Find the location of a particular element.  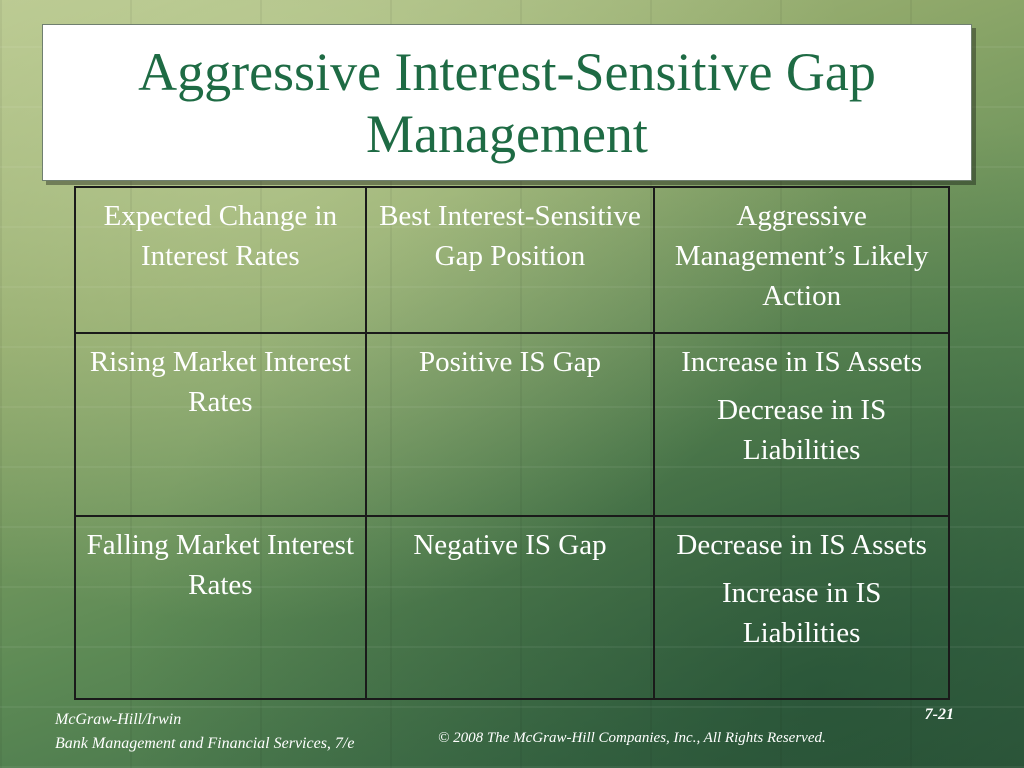

action-item: Decrease in IS Assets is located at coordinates (801, 545).